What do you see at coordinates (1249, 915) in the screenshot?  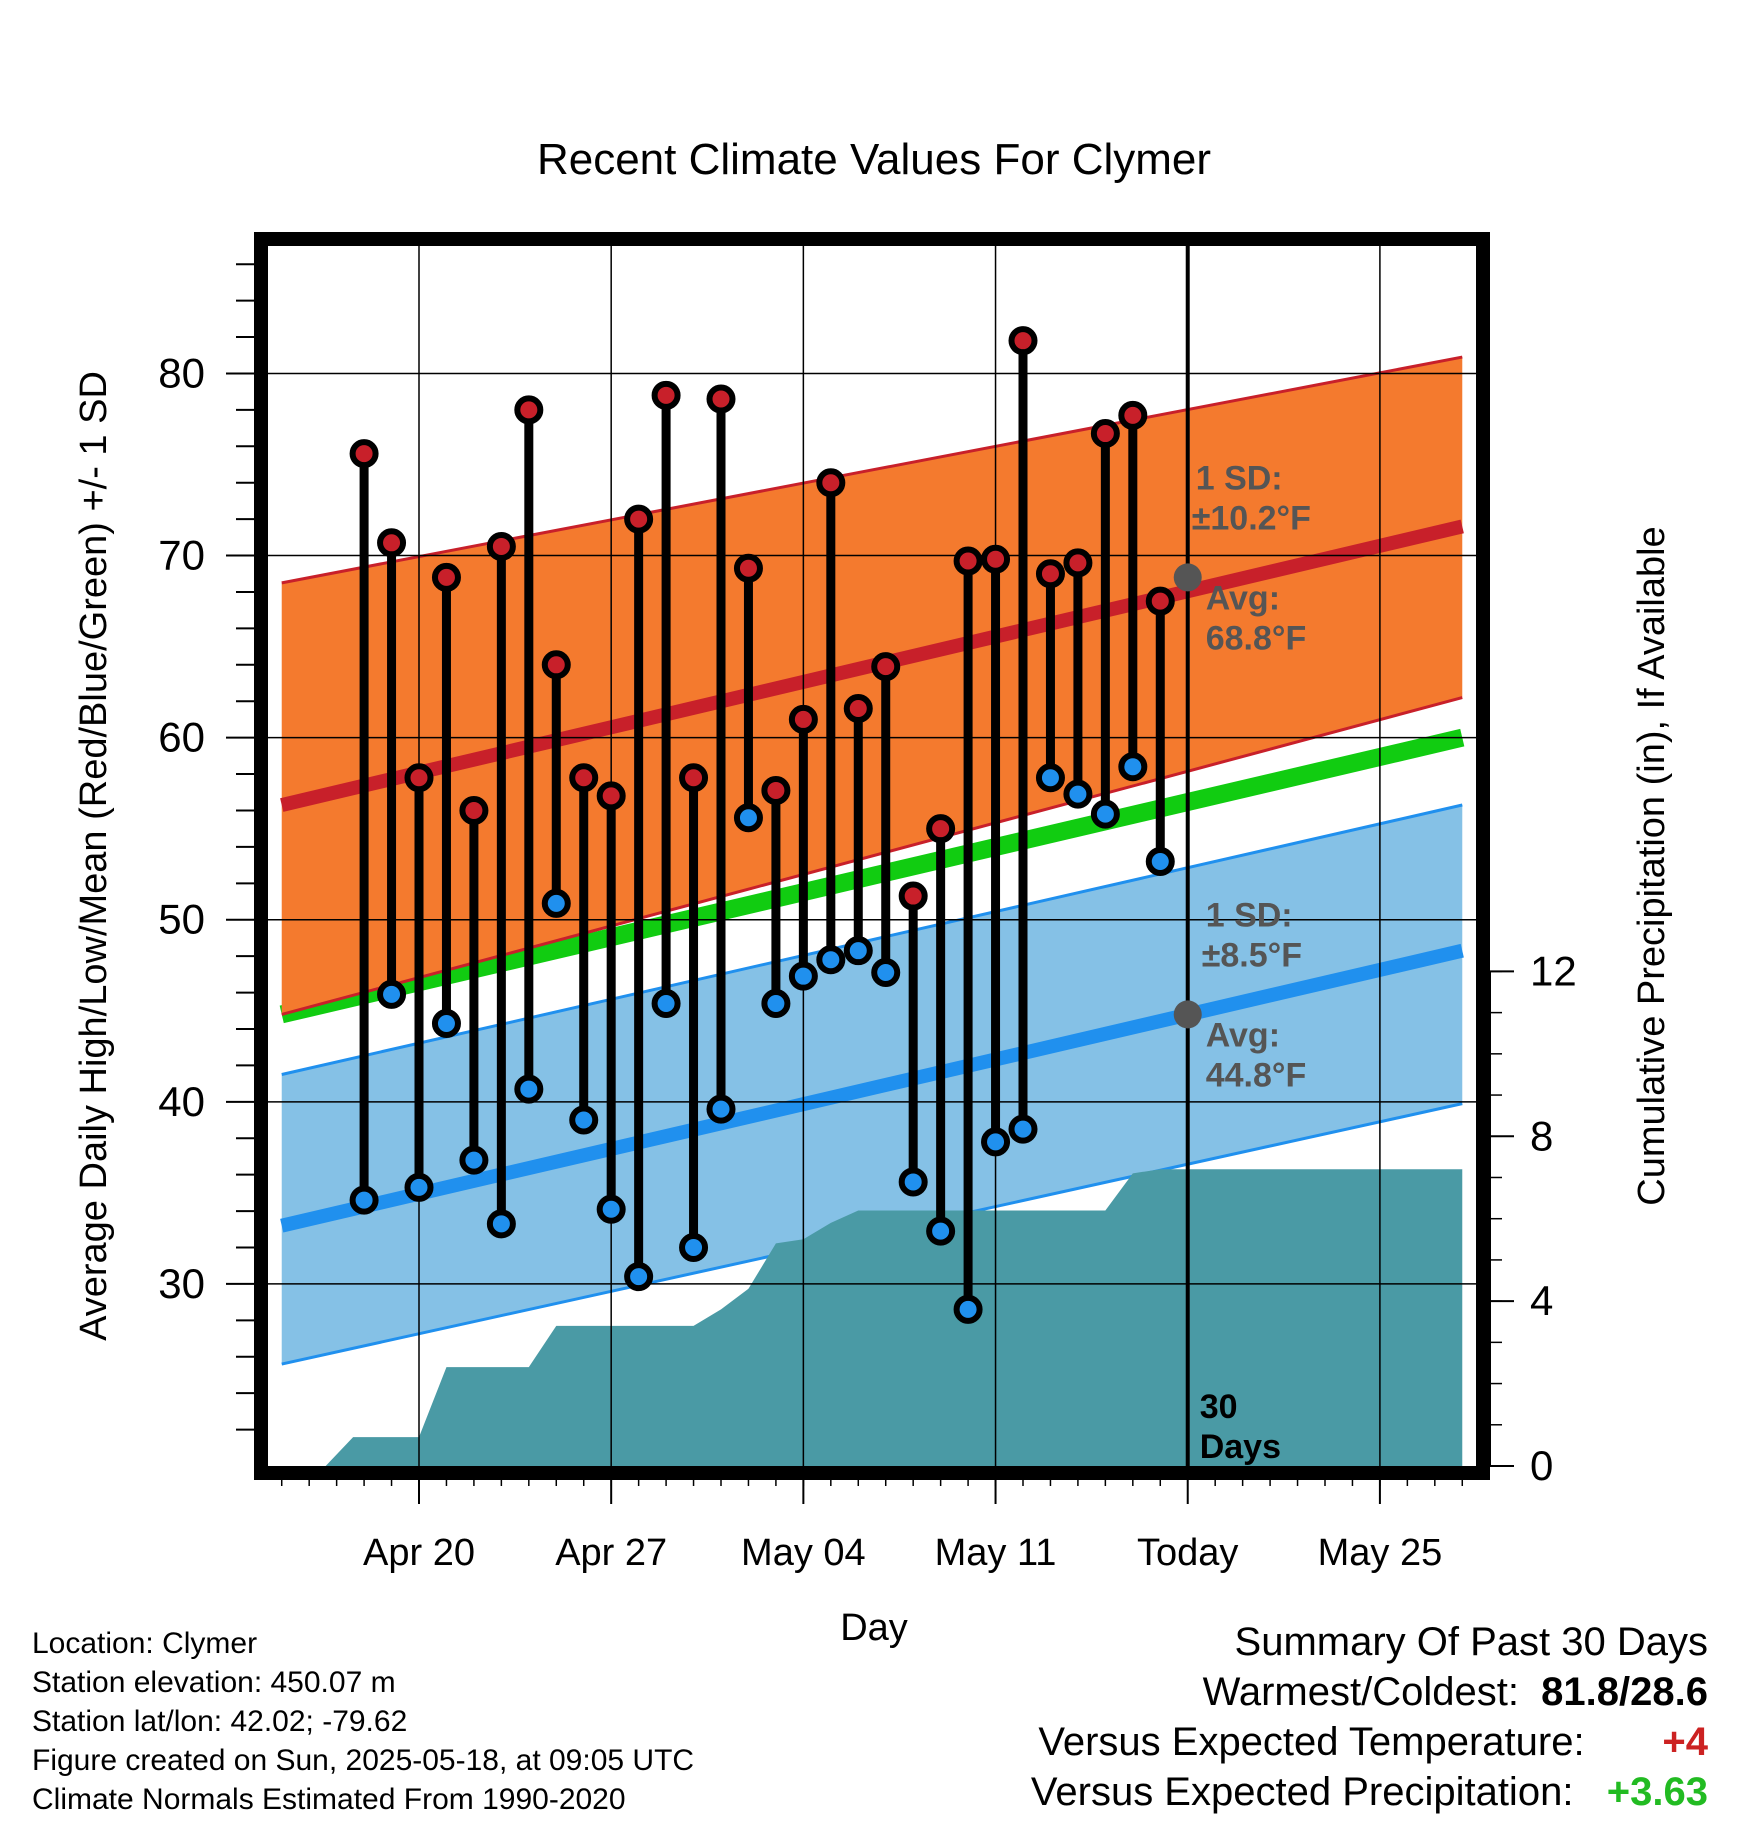 I see `low-sd-label: 1 SD:` at bounding box center [1249, 915].